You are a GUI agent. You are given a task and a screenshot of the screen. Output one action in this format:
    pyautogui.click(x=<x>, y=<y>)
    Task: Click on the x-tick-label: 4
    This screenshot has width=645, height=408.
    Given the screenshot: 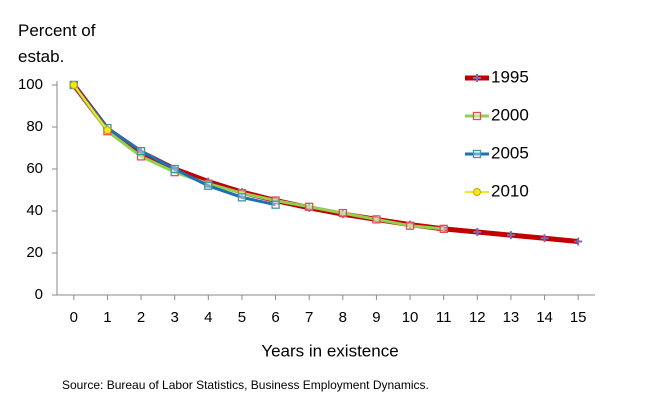 What is the action you would take?
    pyautogui.click(x=208, y=317)
    